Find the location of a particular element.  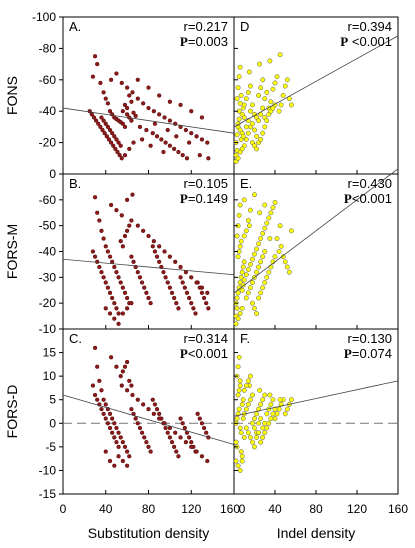

y-tick-label-B-3: -30 is located at coordinates (48, 277).